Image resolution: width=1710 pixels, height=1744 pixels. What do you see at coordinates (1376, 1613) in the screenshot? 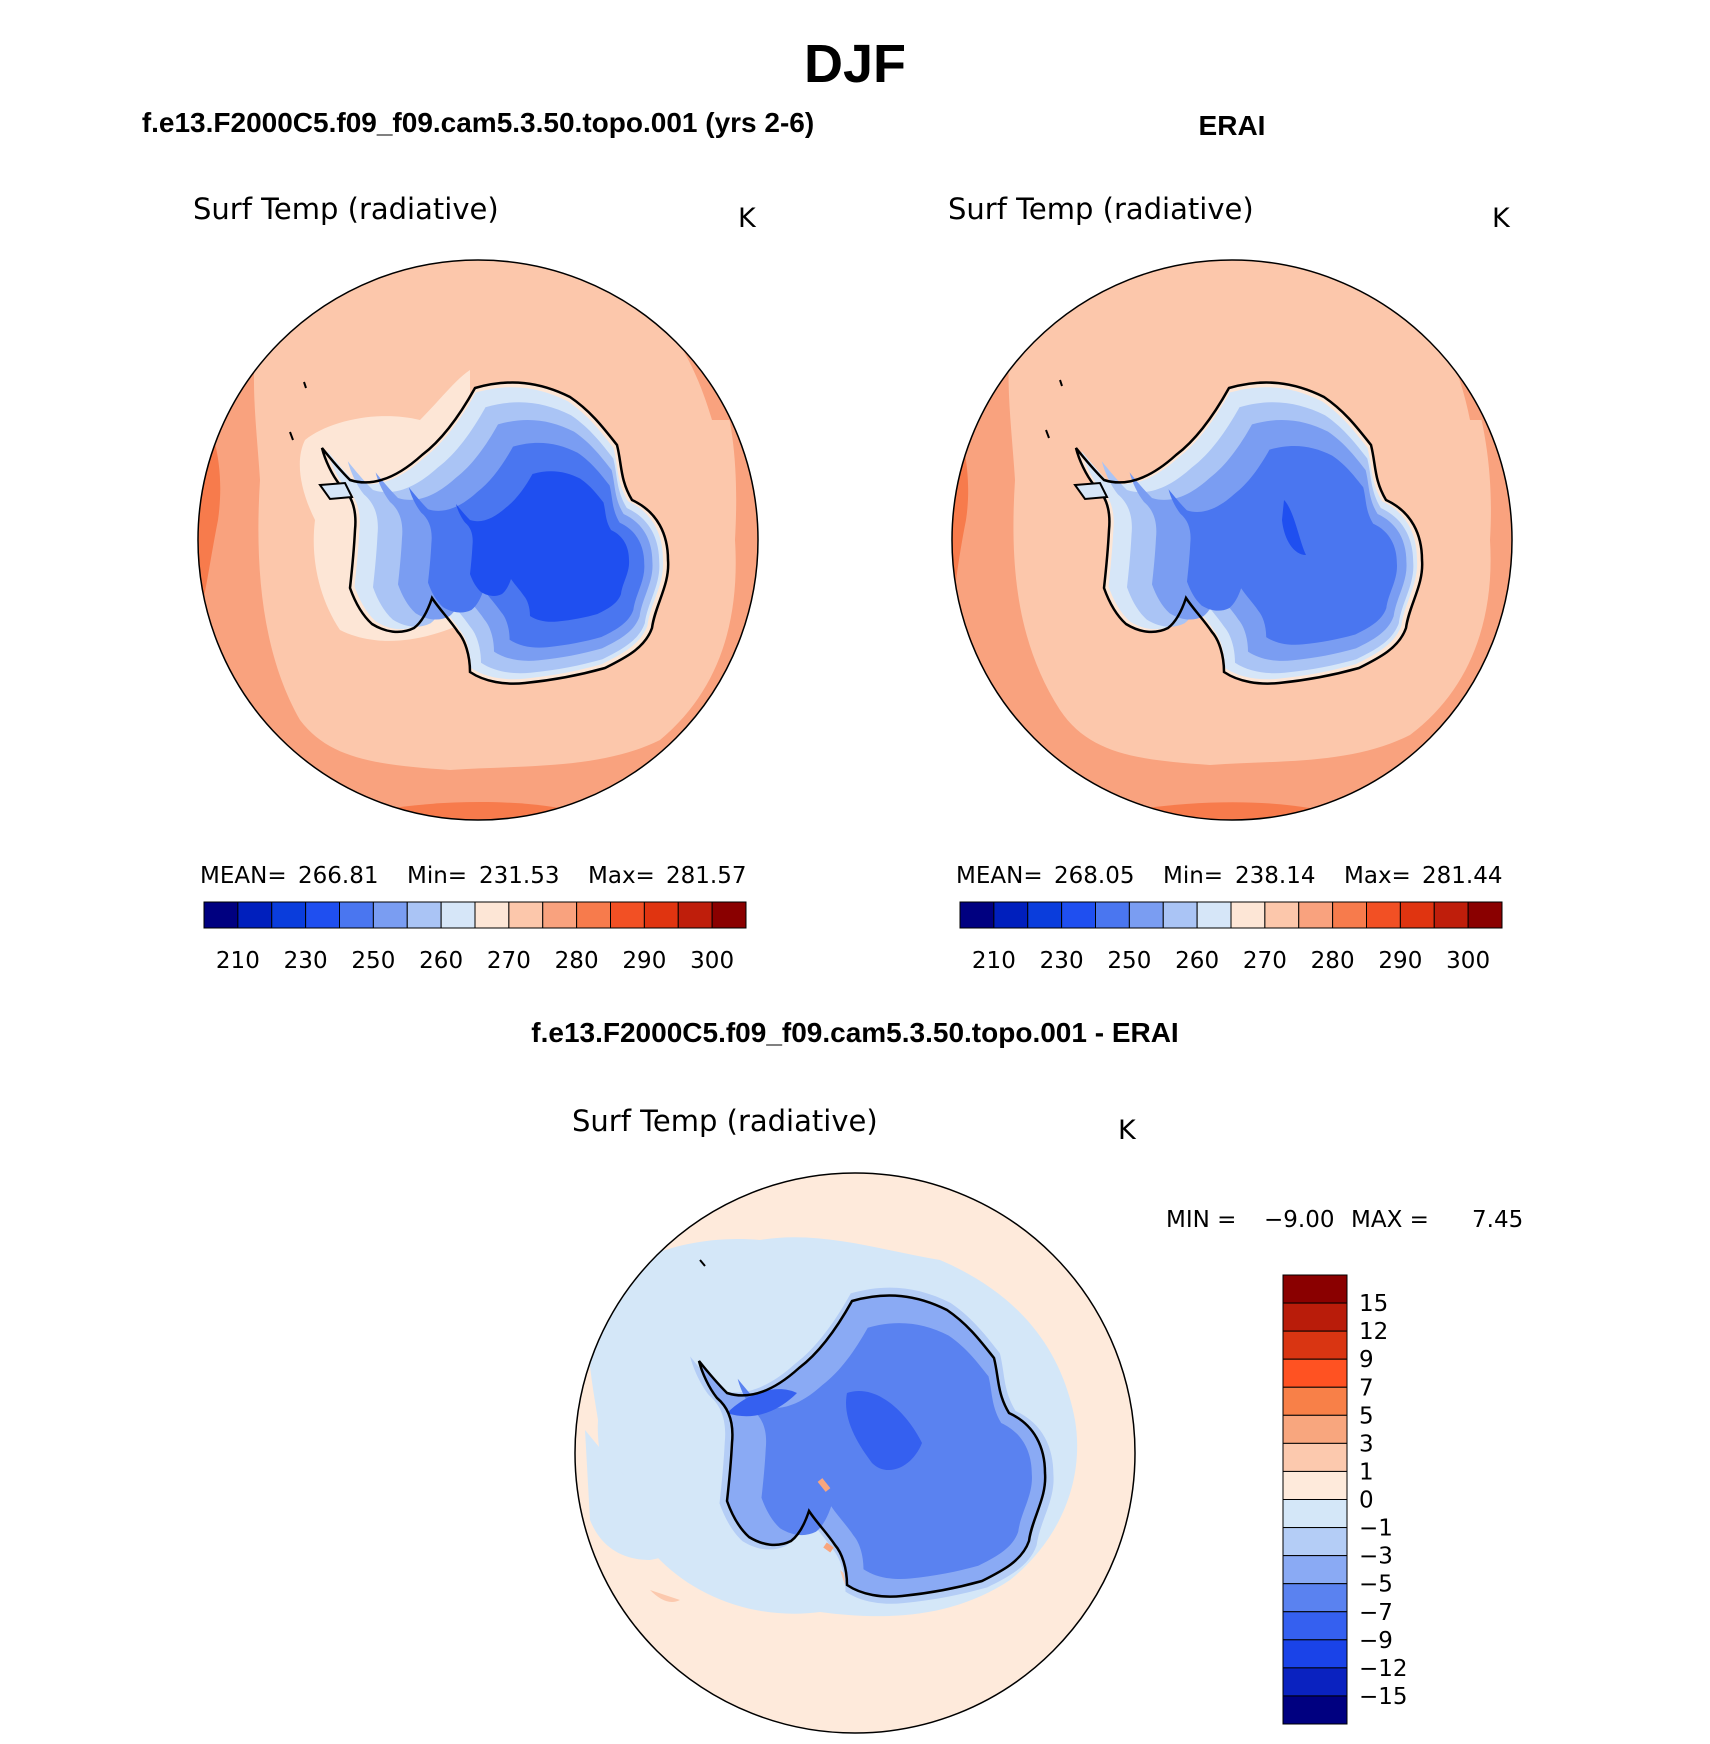
I see `diff-colorbar-label: −7` at bounding box center [1376, 1613].